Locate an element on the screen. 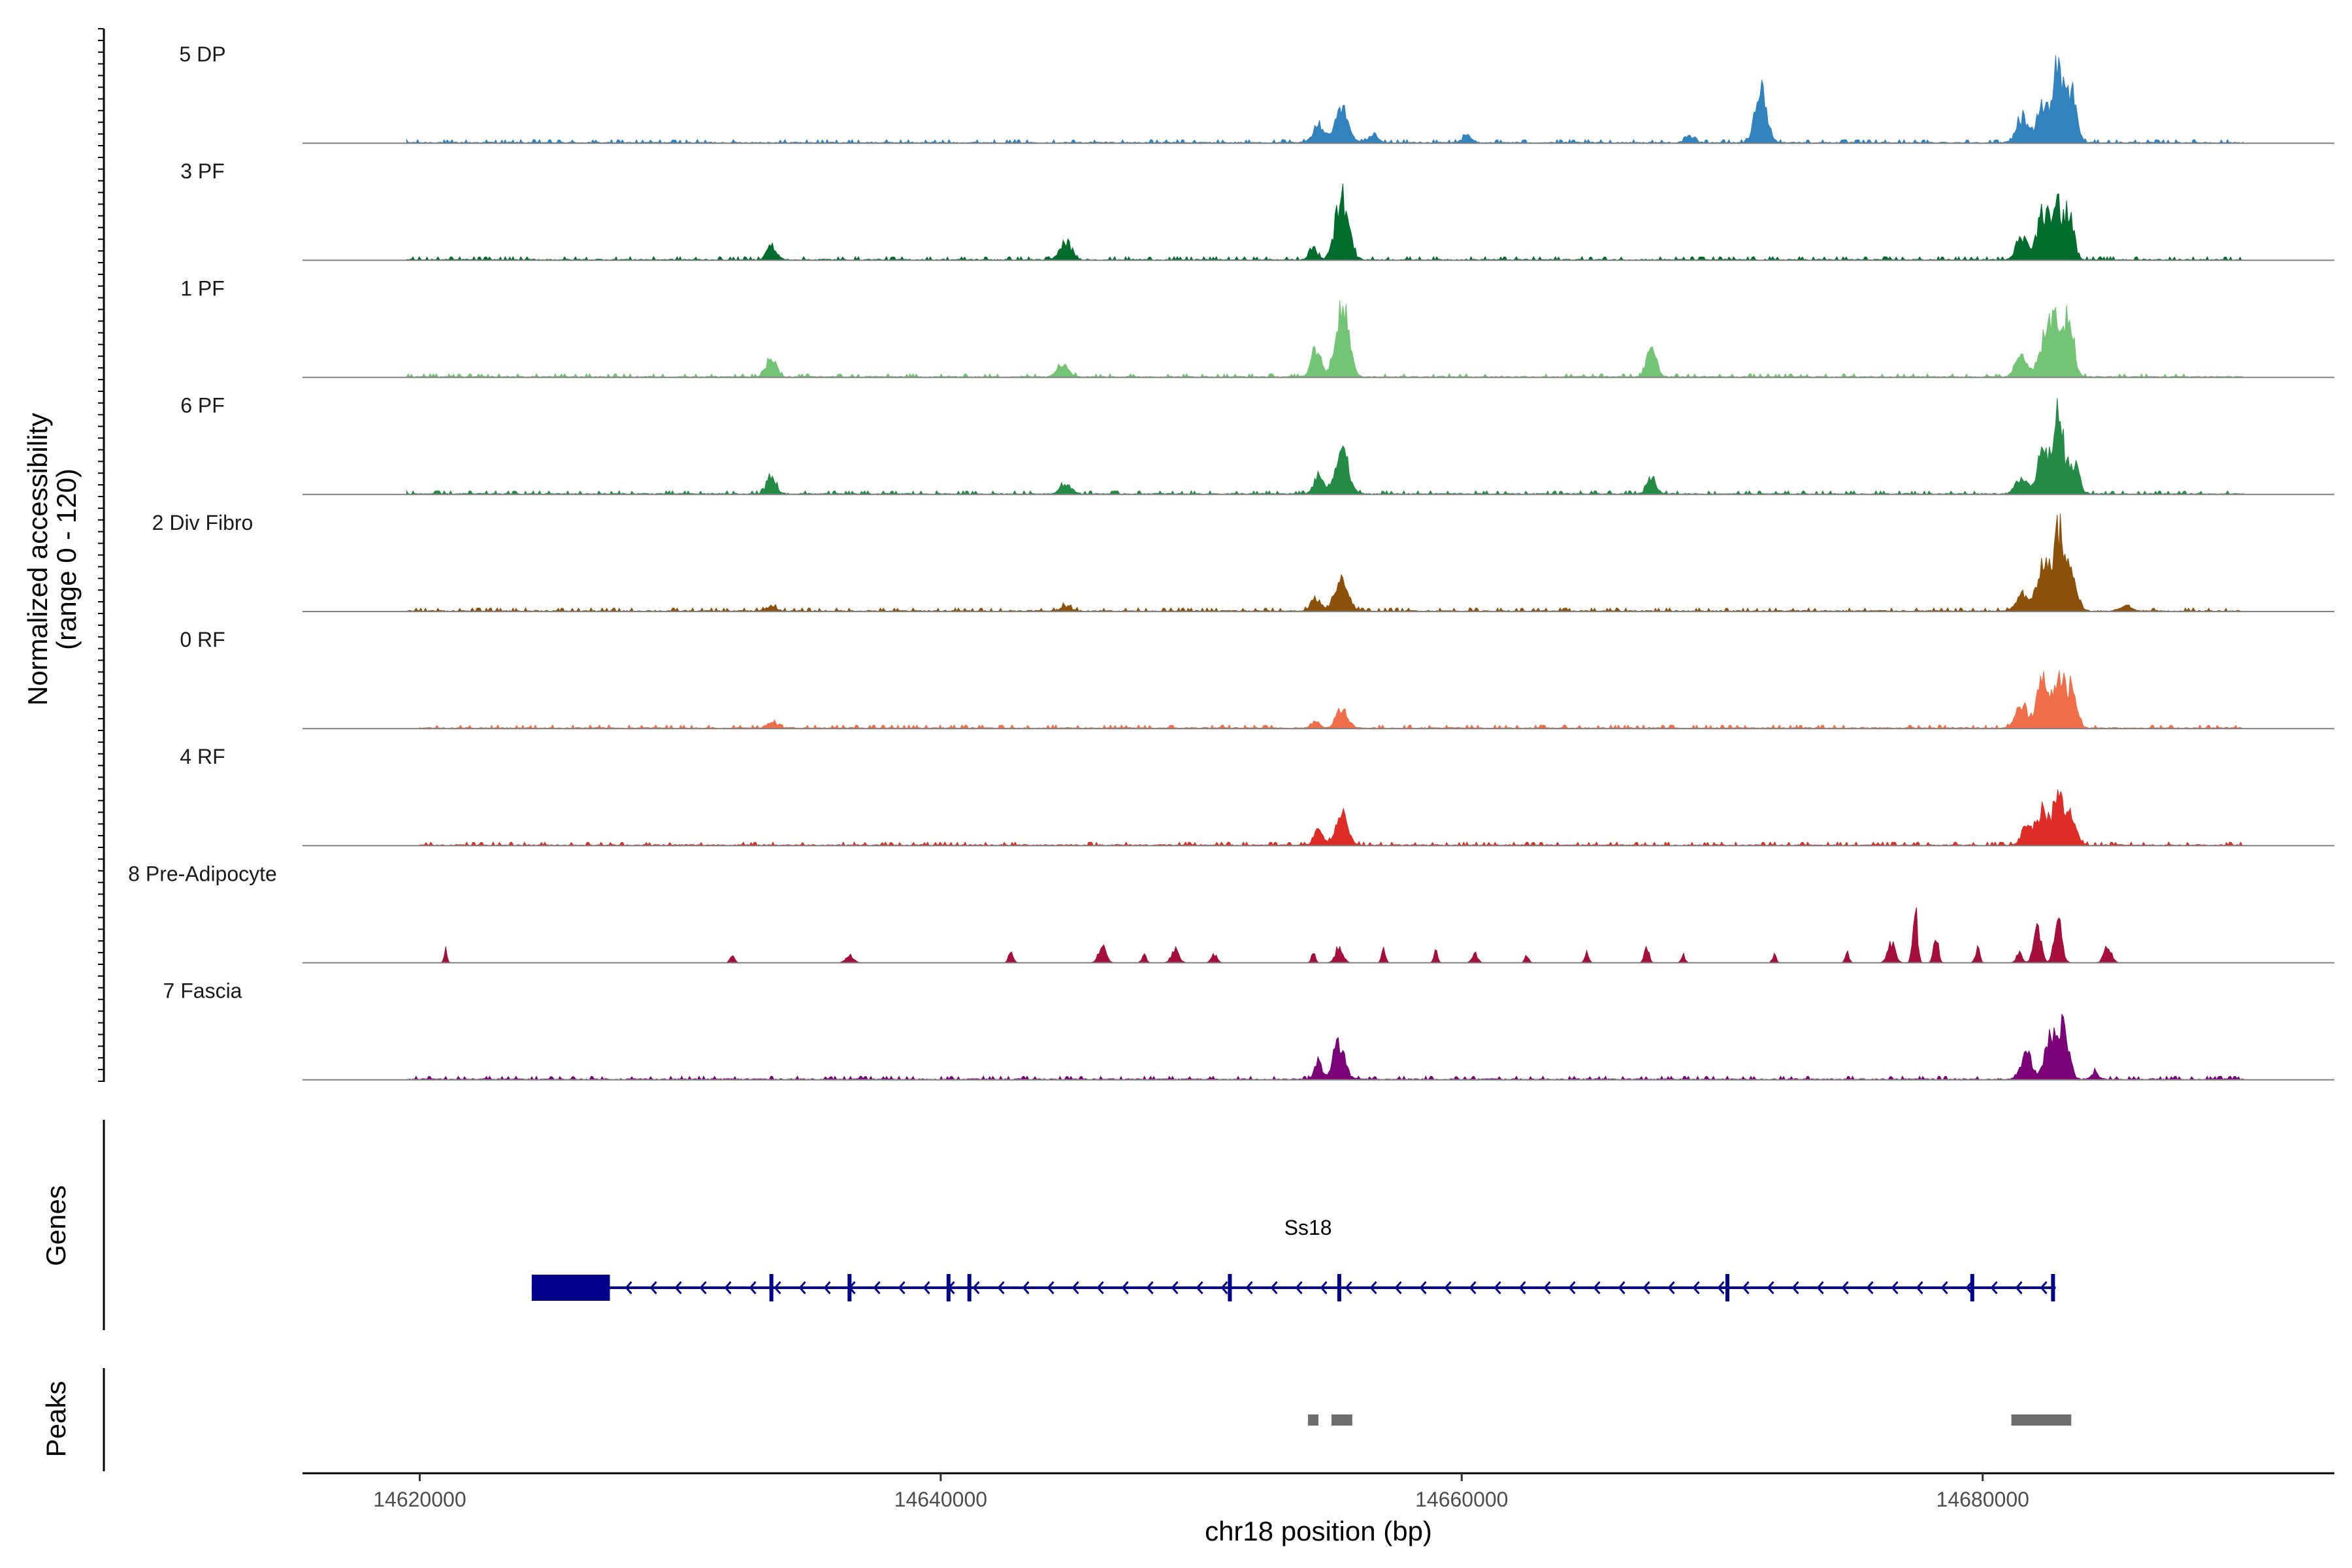  peaks-panel-title: Peaks is located at coordinates (56, 1419).